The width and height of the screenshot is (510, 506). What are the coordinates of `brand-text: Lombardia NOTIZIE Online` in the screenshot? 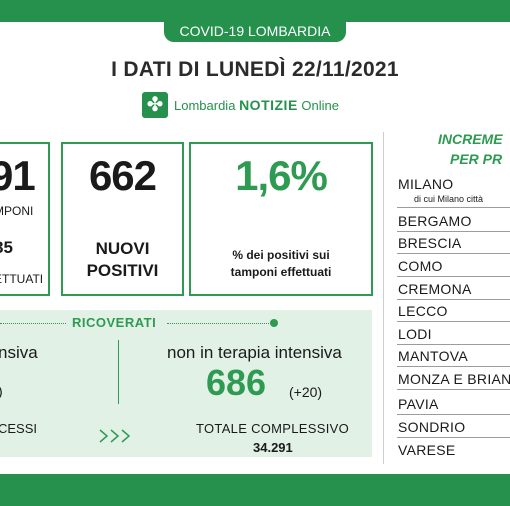 It's located at (256, 105).